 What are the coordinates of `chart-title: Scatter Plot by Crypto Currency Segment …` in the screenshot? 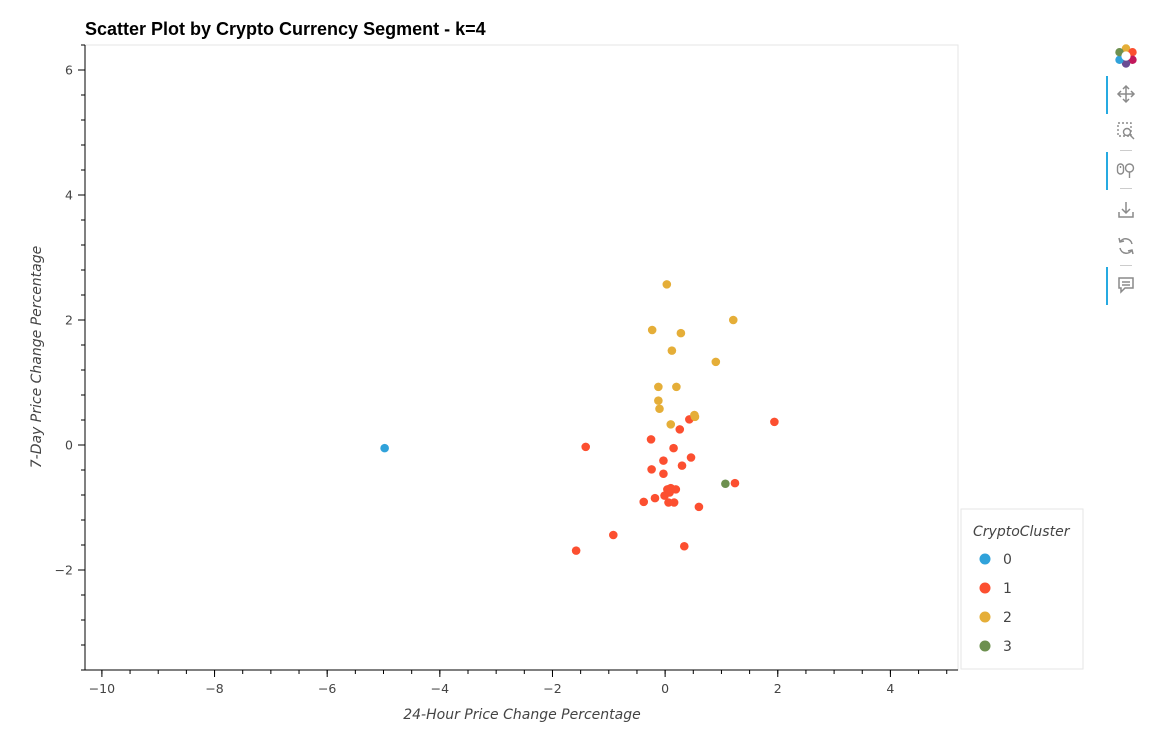 It's located at (285, 29).